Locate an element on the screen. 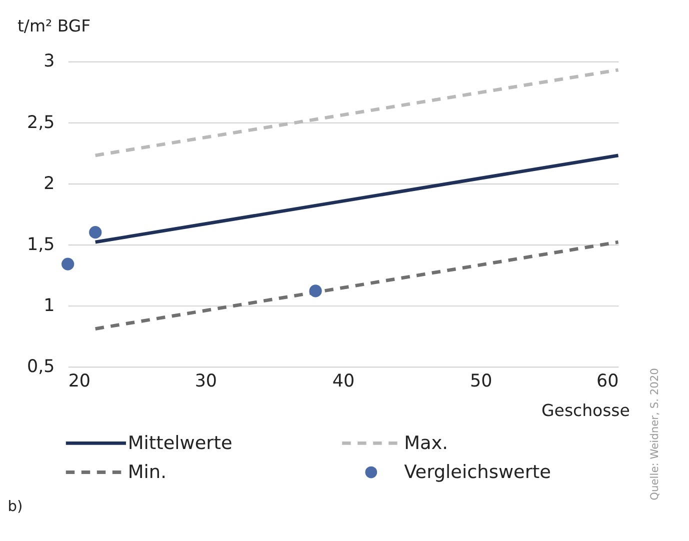  x-axis-title: Geschosse is located at coordinates (586, 410).